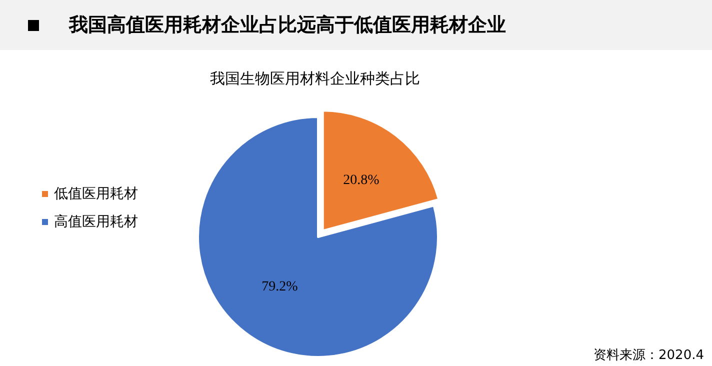 Image resolution: width=712 pixels, height=366 pixels. I want to click on text: 资料来源：2020.4, so click(649, 355).